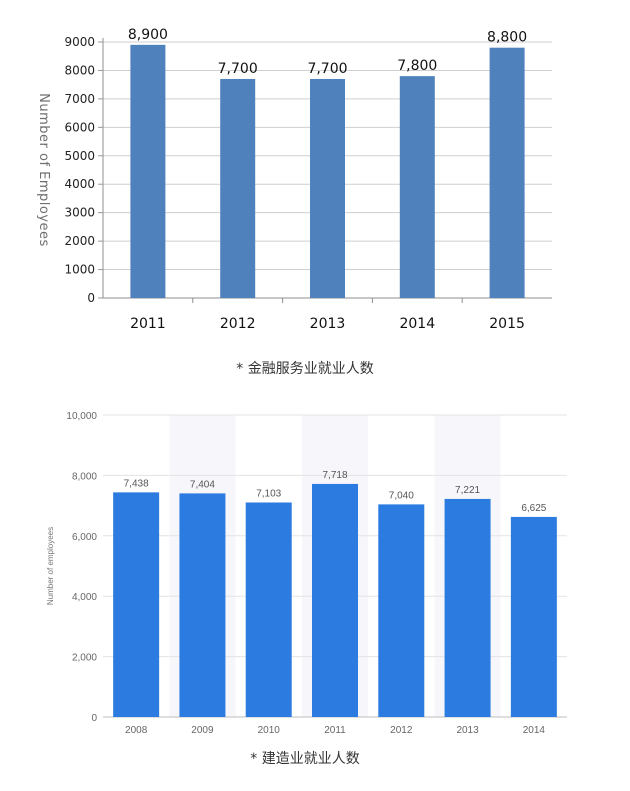 The height and width of the screenshot is (791, 630). Describe the element at coordinates (136, 483) in the screenshot. I see `data-label-2008: 7,438` at that location.